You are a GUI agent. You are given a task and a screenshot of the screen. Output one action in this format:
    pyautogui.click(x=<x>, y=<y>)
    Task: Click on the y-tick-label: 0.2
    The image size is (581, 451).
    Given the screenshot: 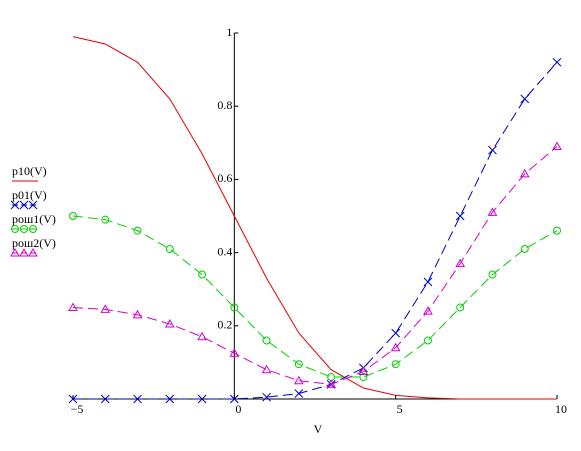 What is the action you would take?
    pyautogui.click(x=224, y=325)
    